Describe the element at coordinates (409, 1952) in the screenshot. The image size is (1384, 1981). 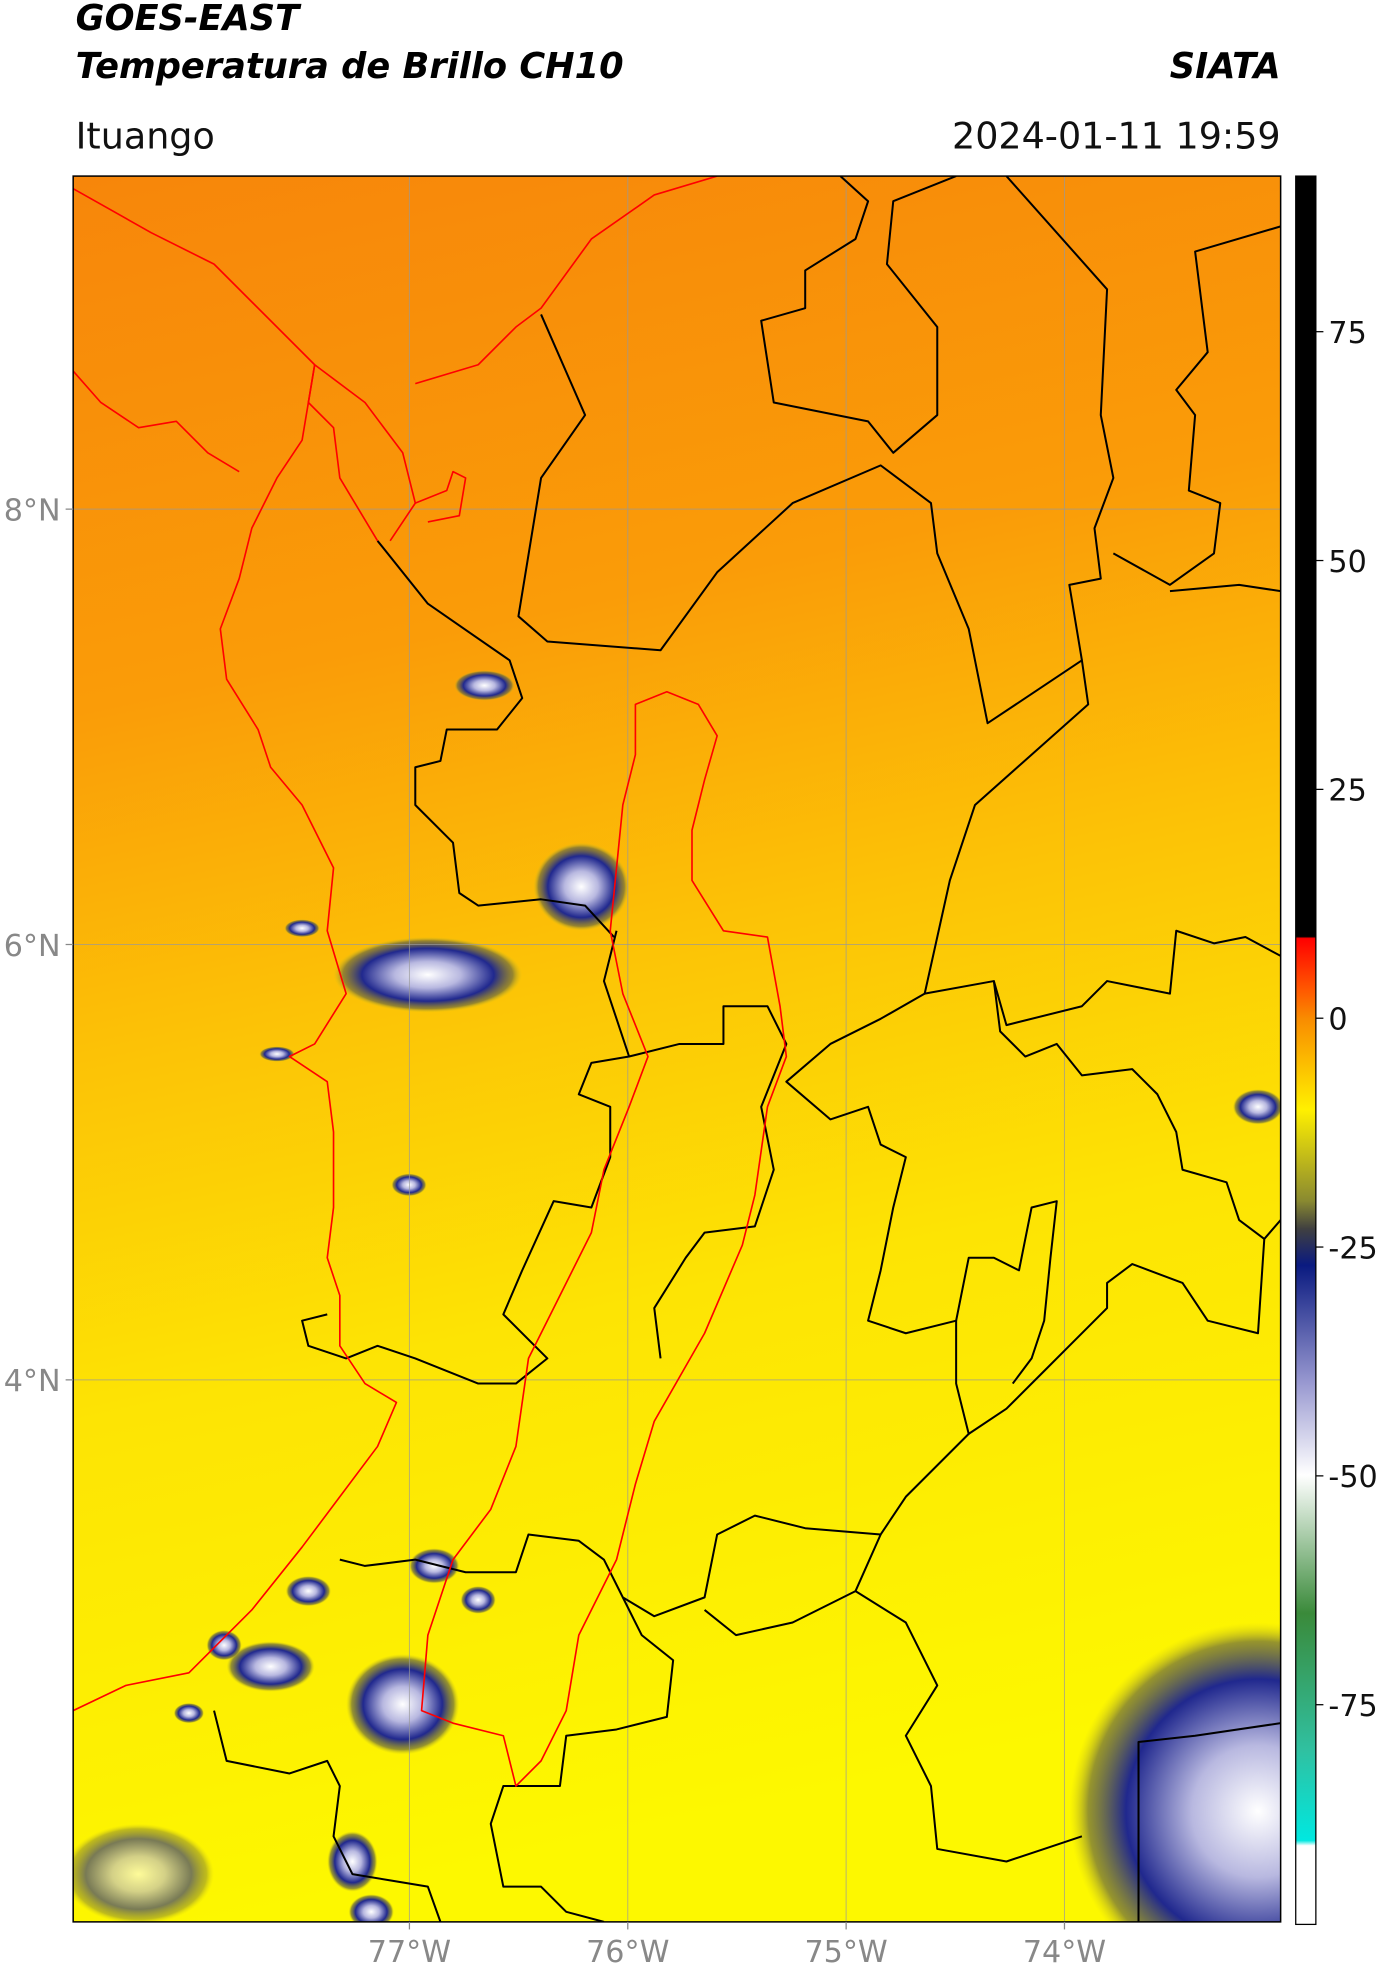
I see `x-tick-label: 77°W` at that location.